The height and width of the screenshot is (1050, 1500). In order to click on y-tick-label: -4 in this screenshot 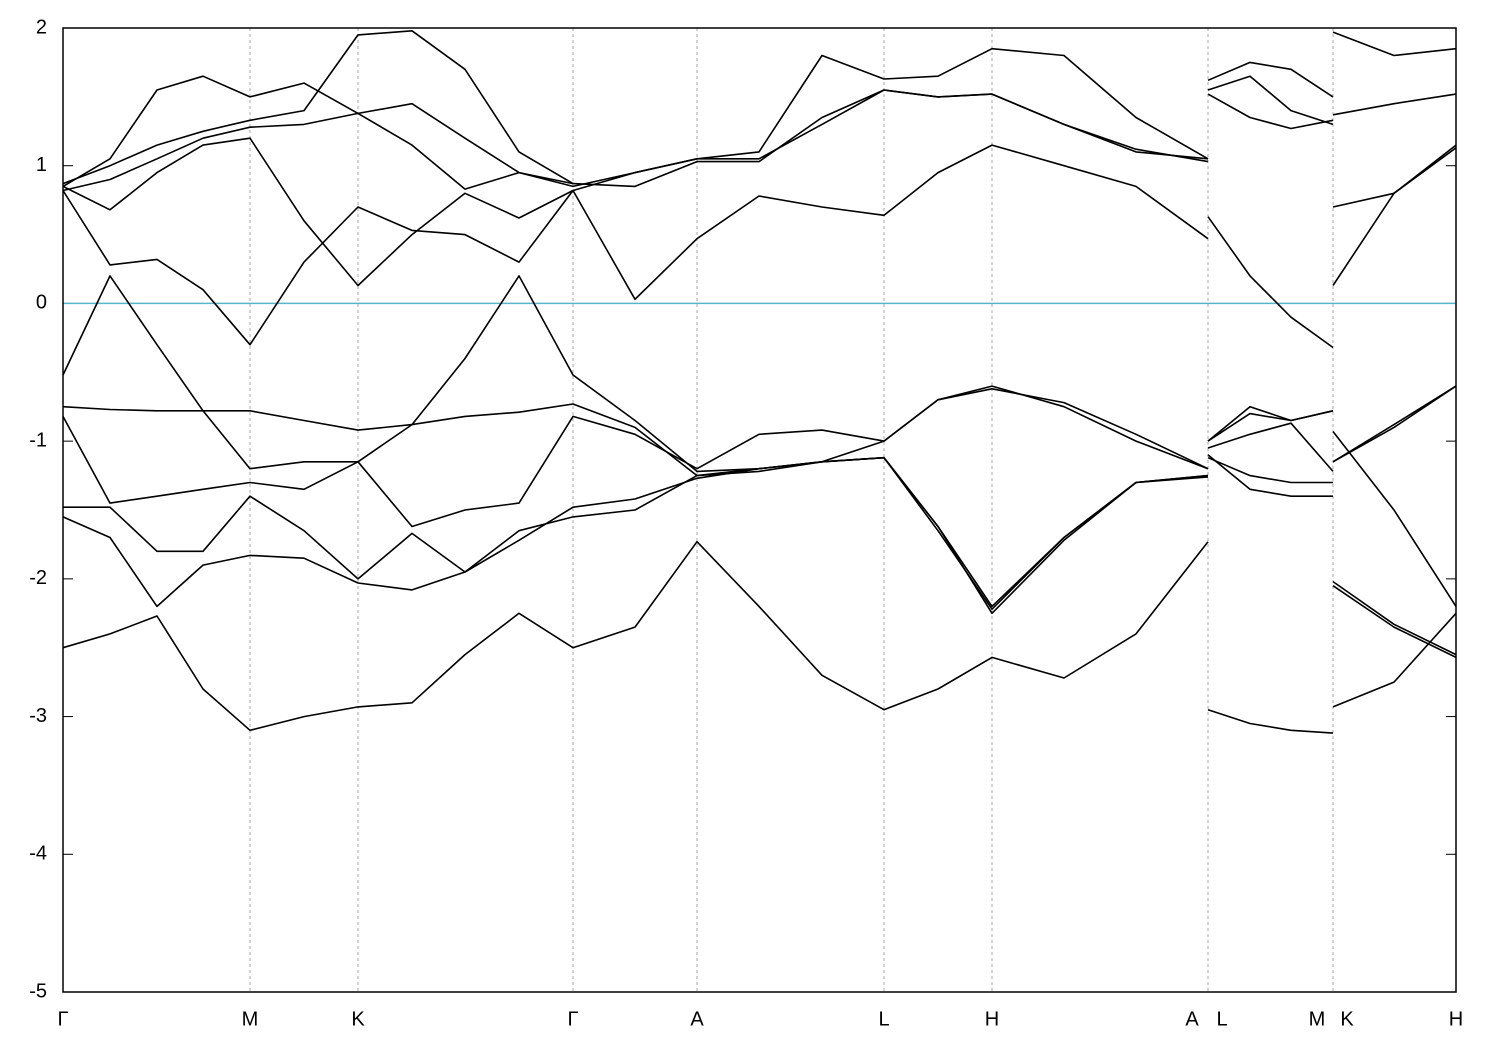, I will do `click(38, 854)`.